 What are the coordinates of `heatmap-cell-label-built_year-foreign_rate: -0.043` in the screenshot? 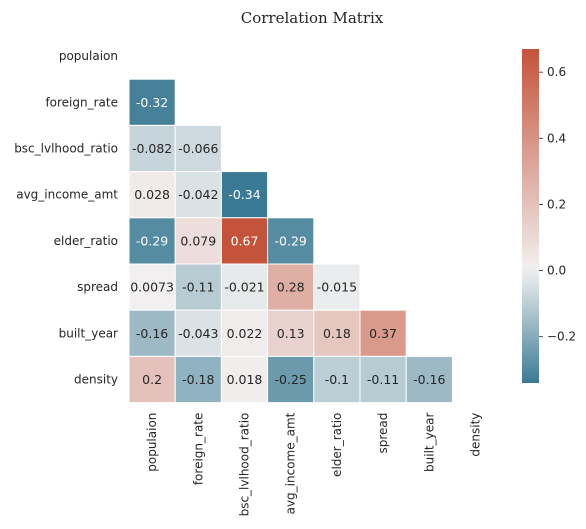 It's located at (198, 333).